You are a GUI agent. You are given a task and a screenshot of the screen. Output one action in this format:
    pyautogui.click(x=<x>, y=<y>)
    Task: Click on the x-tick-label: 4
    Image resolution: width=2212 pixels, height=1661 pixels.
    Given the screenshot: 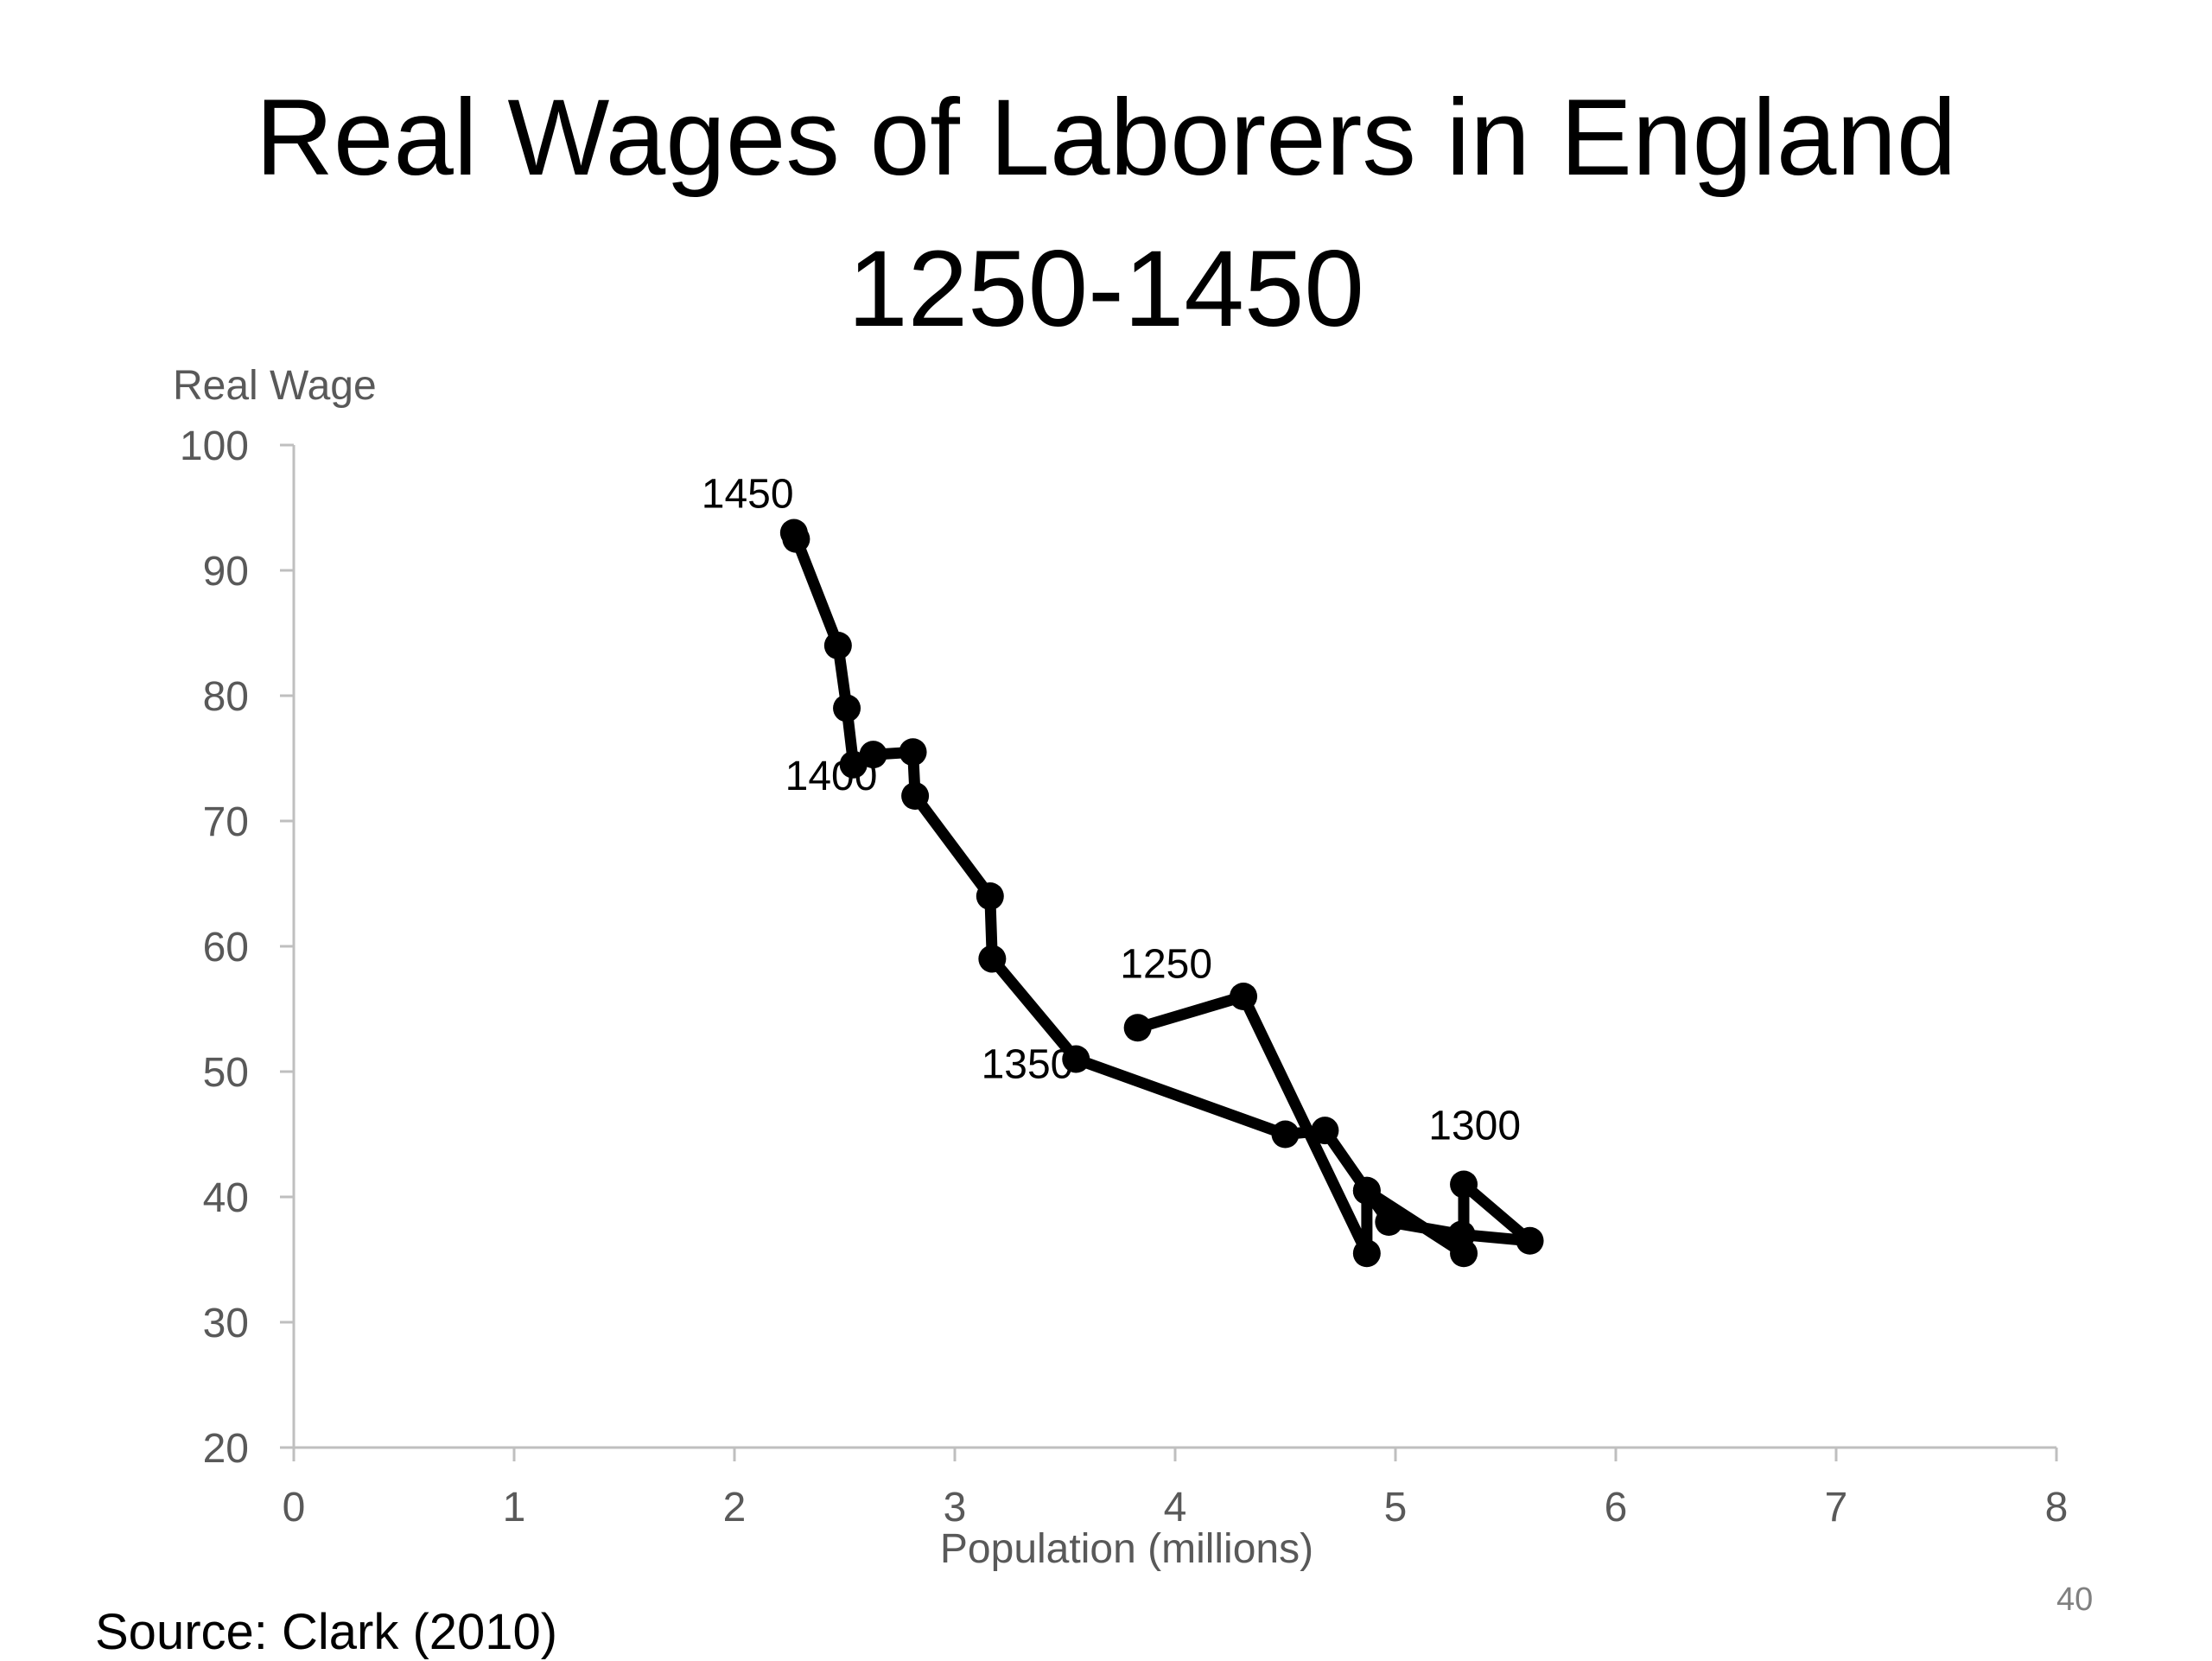 What is the action you would take?
    pyautogui.click(x=1175, y=1508)
    